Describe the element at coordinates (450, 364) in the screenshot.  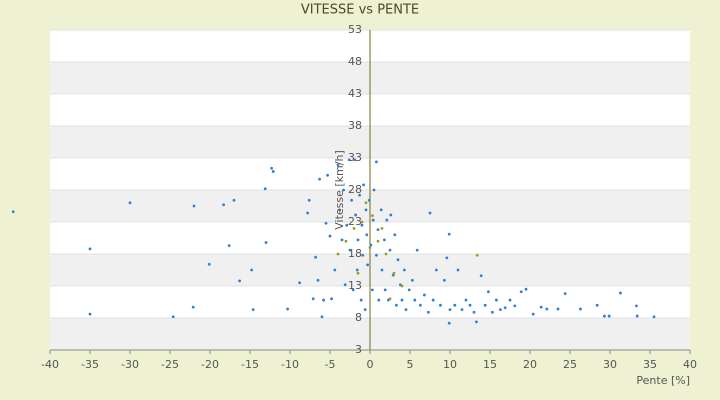
I see `x-tick-label: 10` at that location.